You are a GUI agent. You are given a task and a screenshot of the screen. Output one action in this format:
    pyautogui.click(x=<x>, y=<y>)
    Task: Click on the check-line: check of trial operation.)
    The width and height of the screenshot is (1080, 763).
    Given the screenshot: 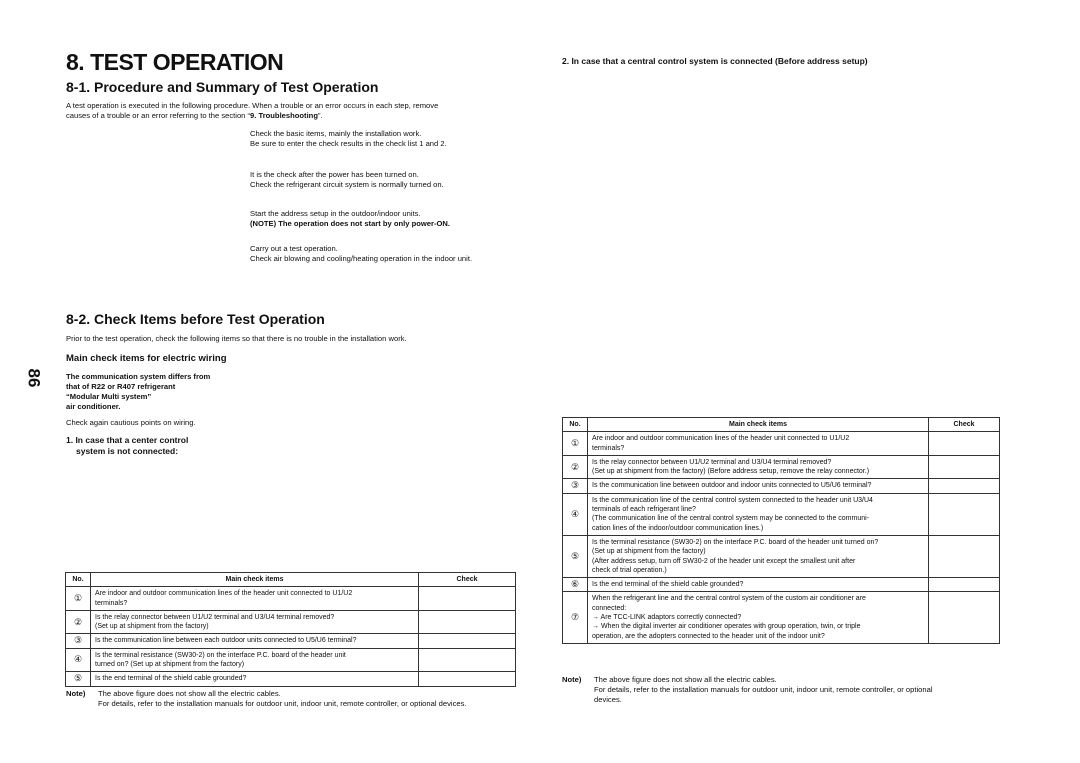 What is the action you would take?
    pyautogui.click(x=629, y=570)
    